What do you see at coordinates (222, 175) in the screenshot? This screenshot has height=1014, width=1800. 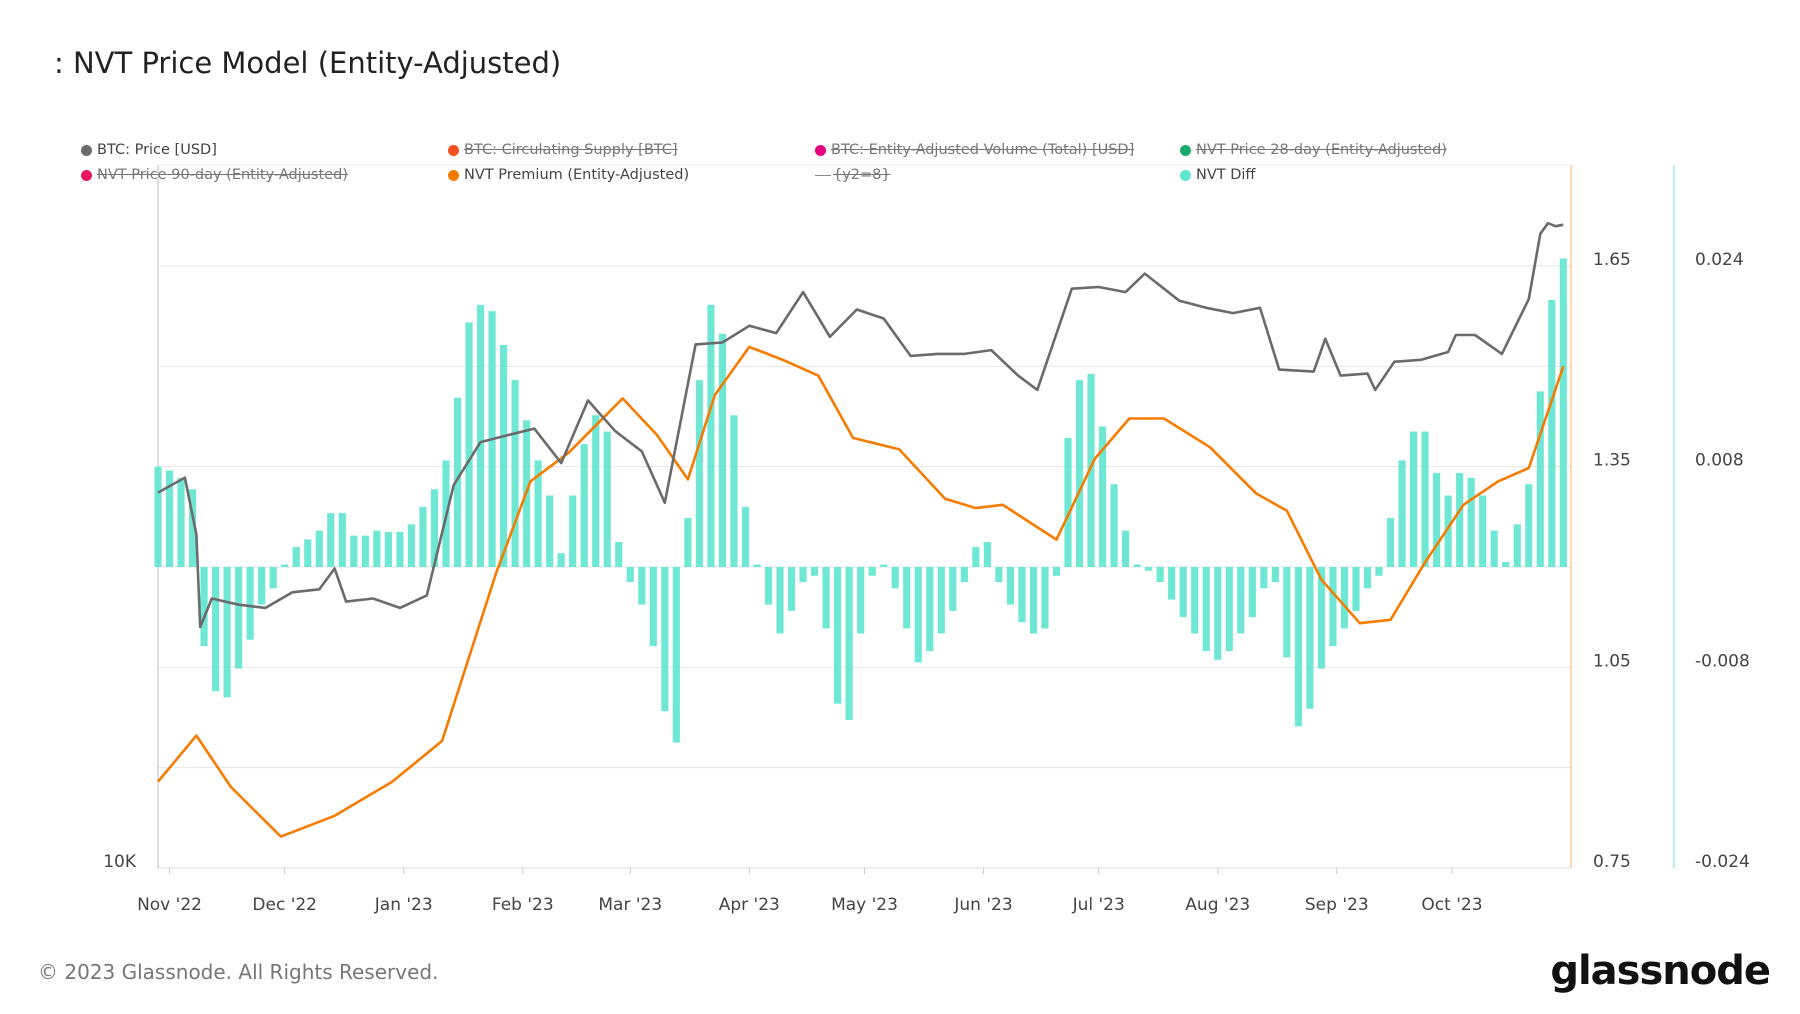 I see `legend-label: NVT Price 90-day (Entity-Adjusted)` at bounding box center [222, 175].